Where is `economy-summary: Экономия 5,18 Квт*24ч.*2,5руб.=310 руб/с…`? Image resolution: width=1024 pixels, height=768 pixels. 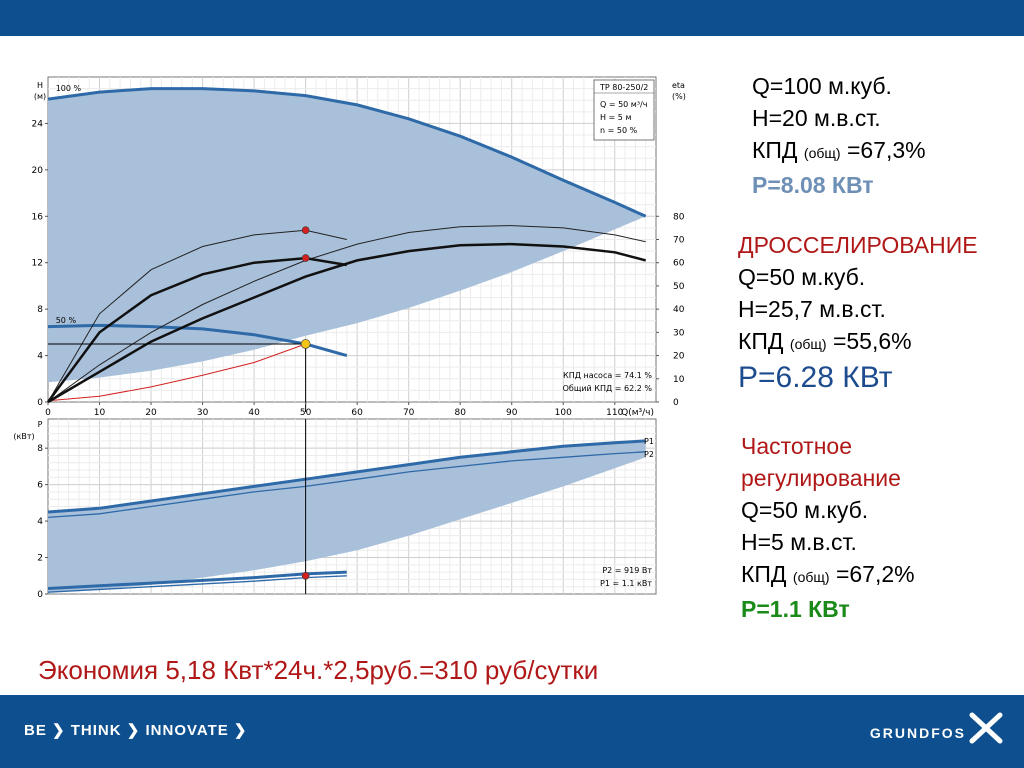 economy-summary: Экономия 5,18 Квт*24ч.*2,5руб.=310 руб/с… is located at coordinates (318, 670).